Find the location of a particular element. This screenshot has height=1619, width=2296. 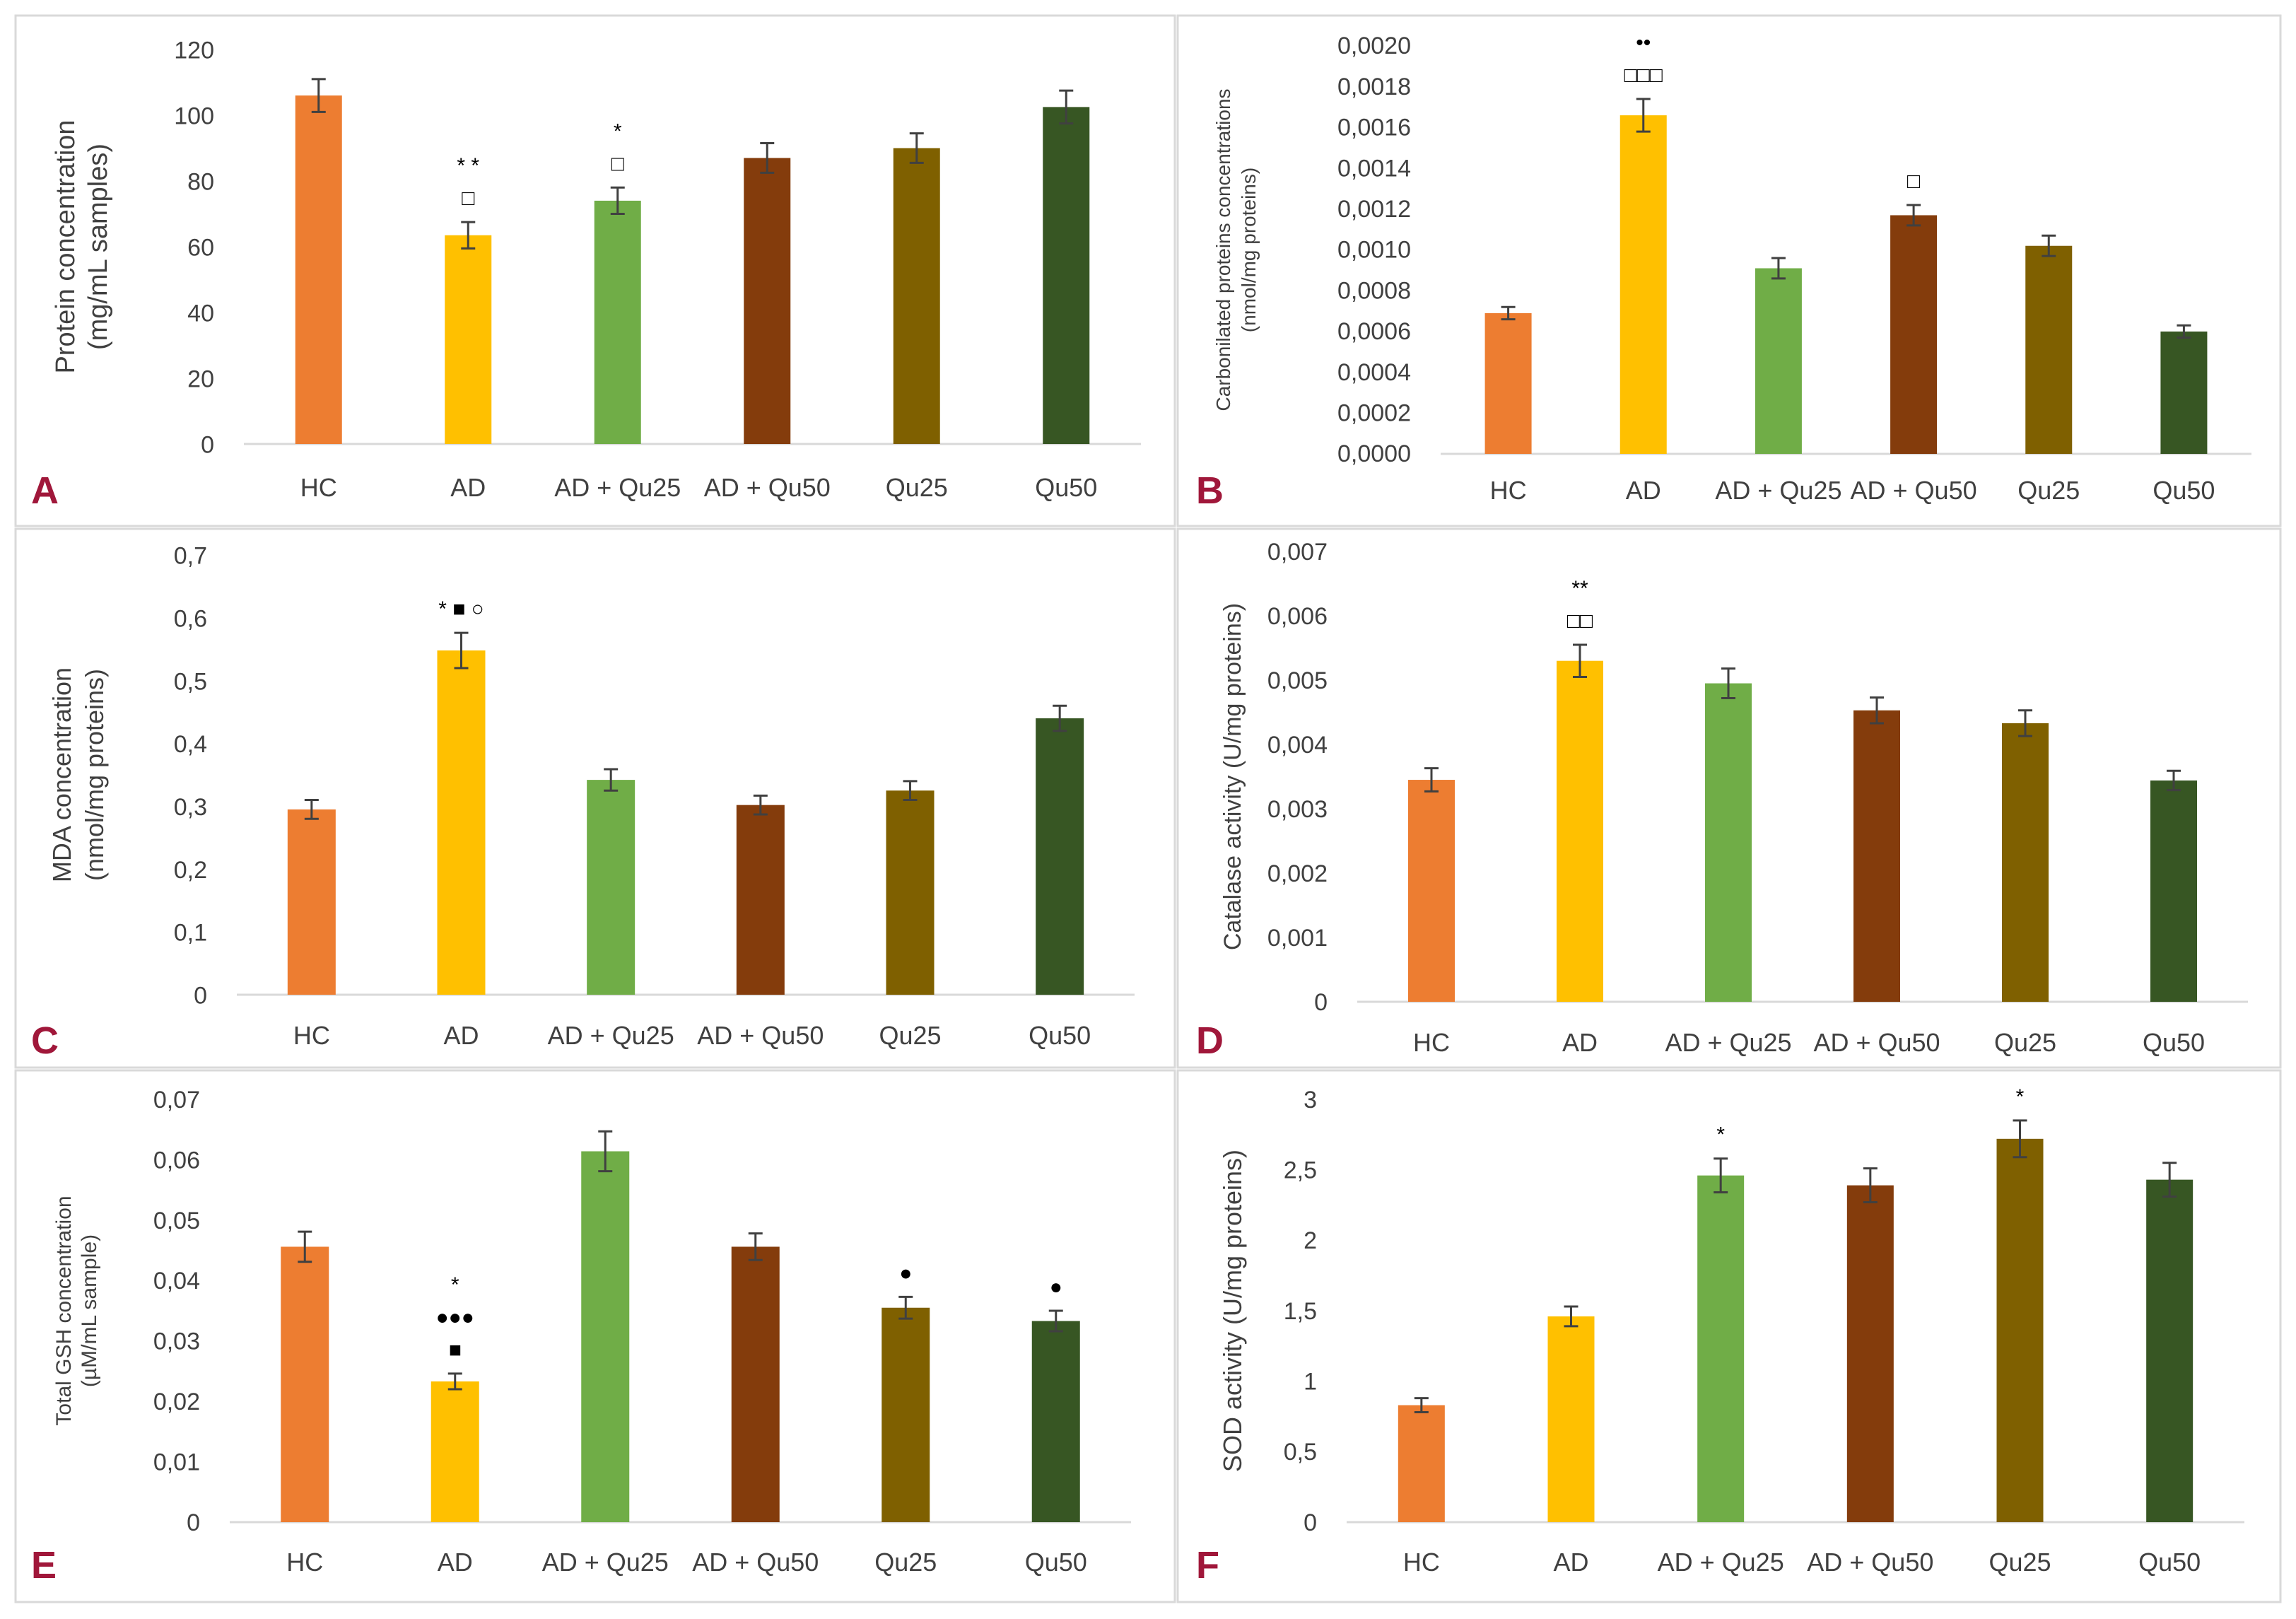

panel-f-ytick: 3 is located at coordinates (1310, 1100).